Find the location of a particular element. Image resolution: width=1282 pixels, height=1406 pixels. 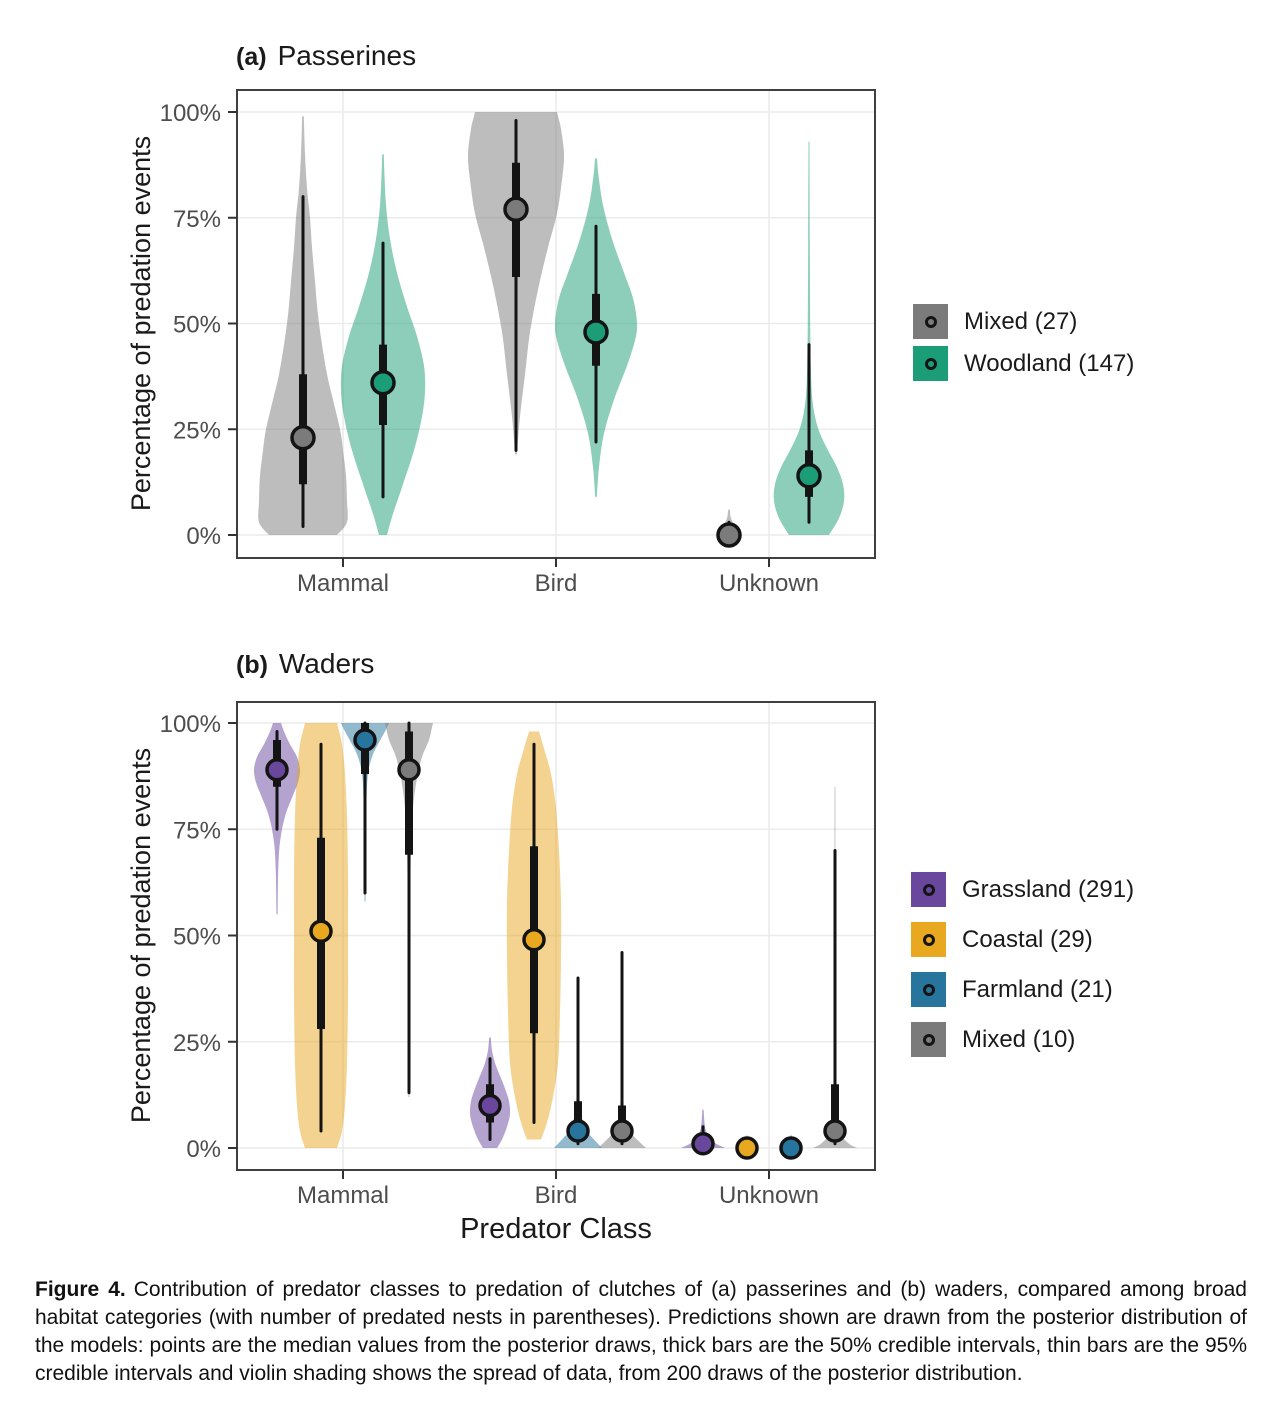

panel-b-tag: (b) is located at coordinates (252, 665).